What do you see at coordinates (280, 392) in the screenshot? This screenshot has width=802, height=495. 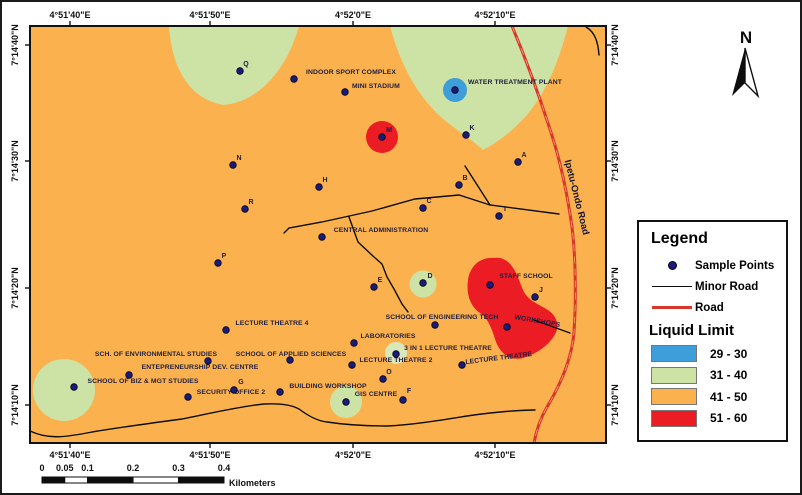 I see `facility-point-building-workshop` at bounding box center [280, 392].